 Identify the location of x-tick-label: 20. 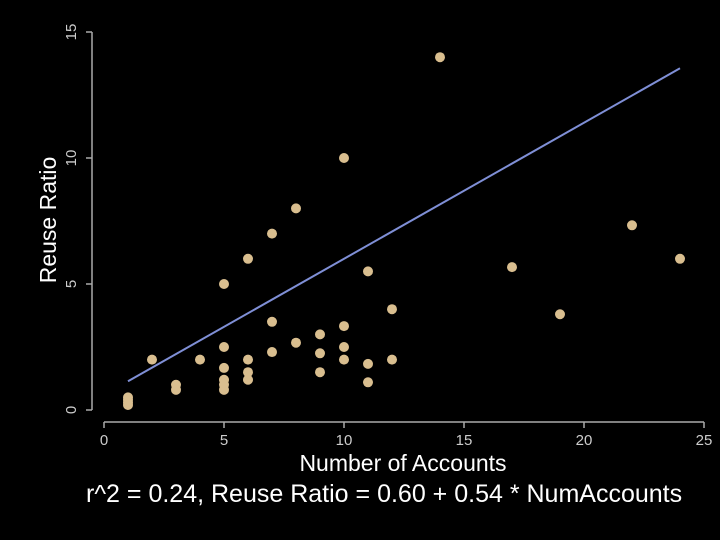
(584, 440).